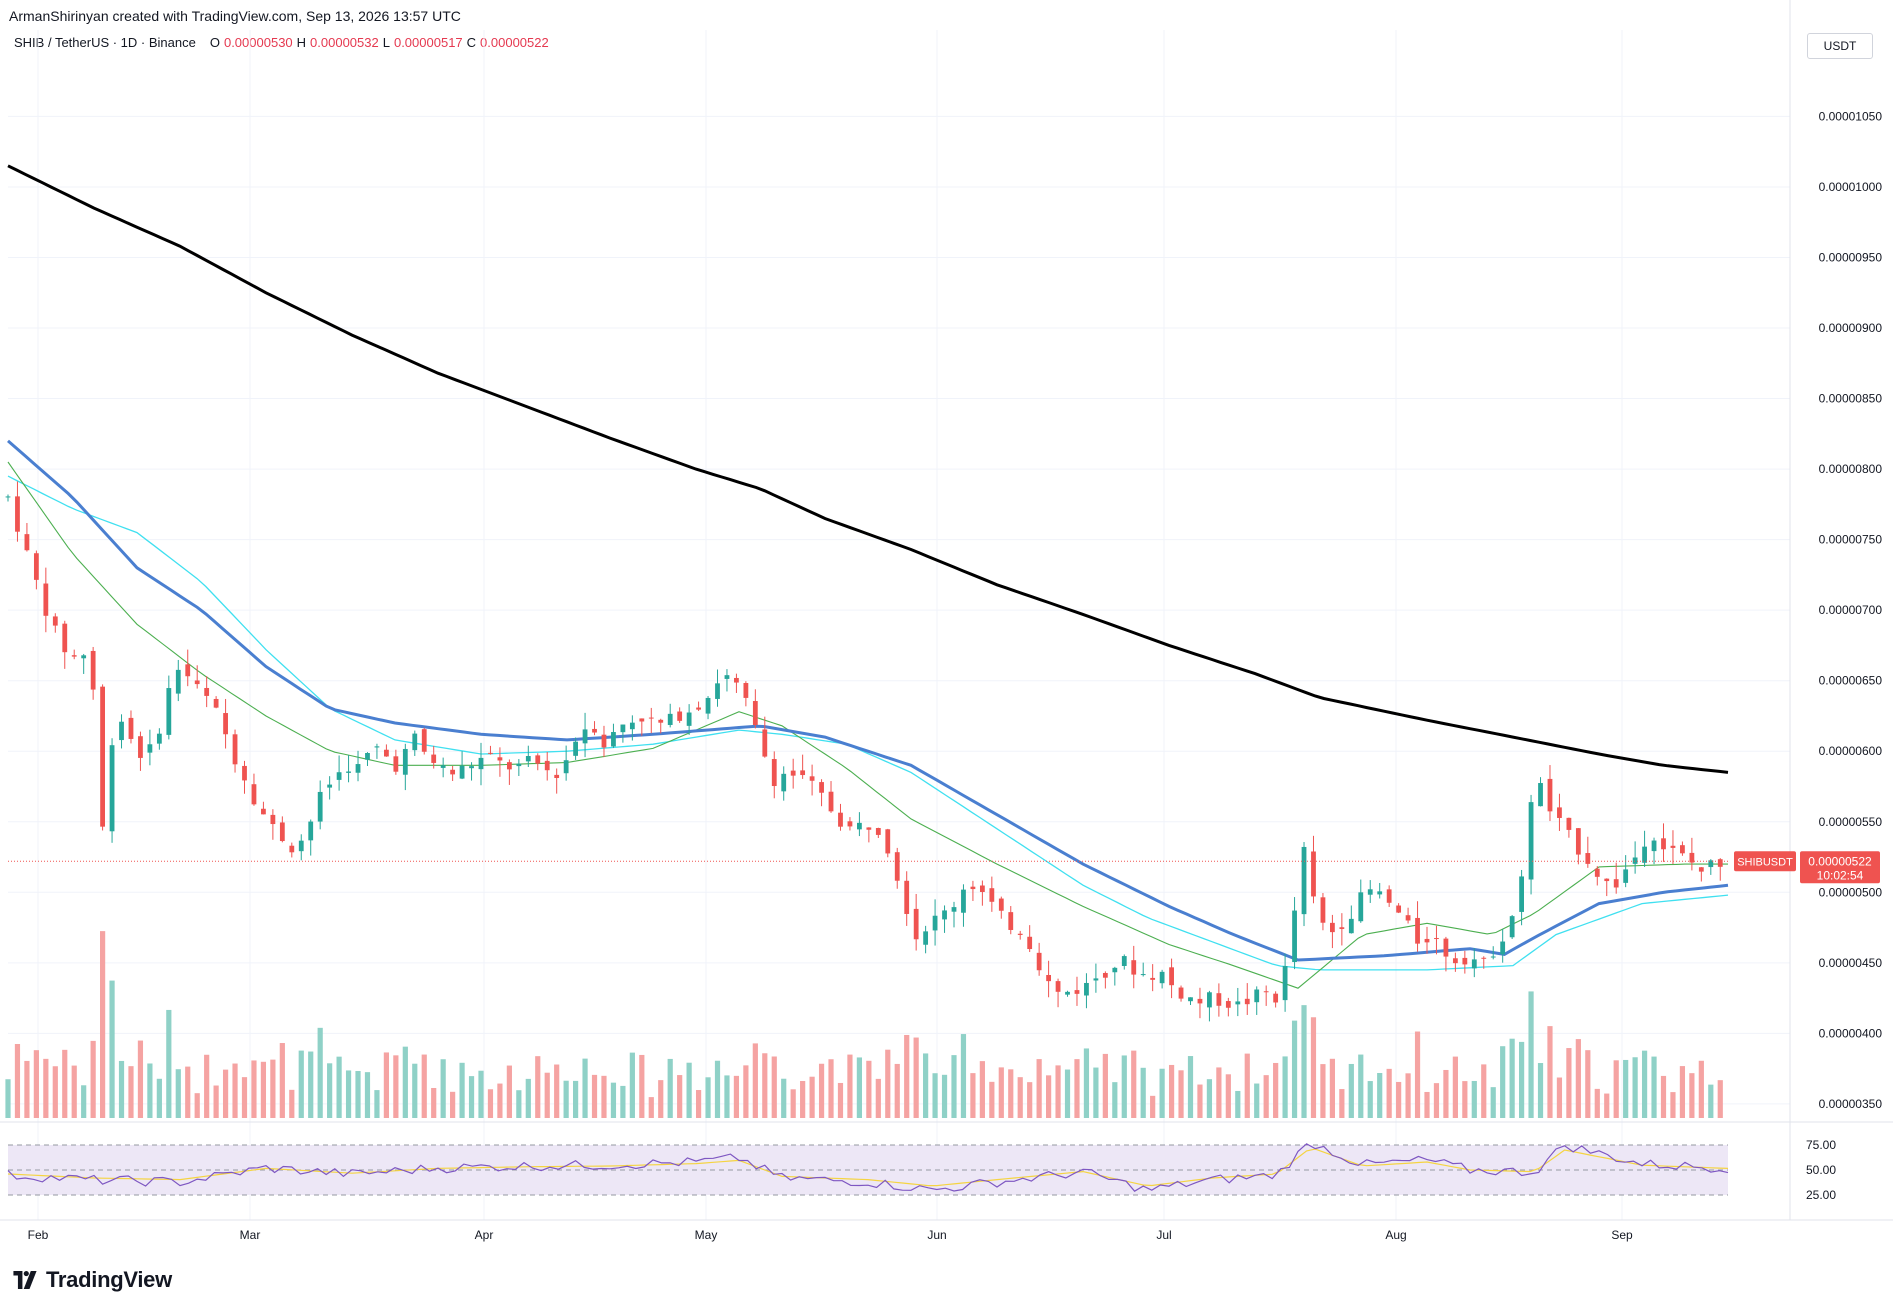  Describe the element at coordinates (1851, 963) in the screenshot. I see `price-tick-label: 0.00000450` at that location.